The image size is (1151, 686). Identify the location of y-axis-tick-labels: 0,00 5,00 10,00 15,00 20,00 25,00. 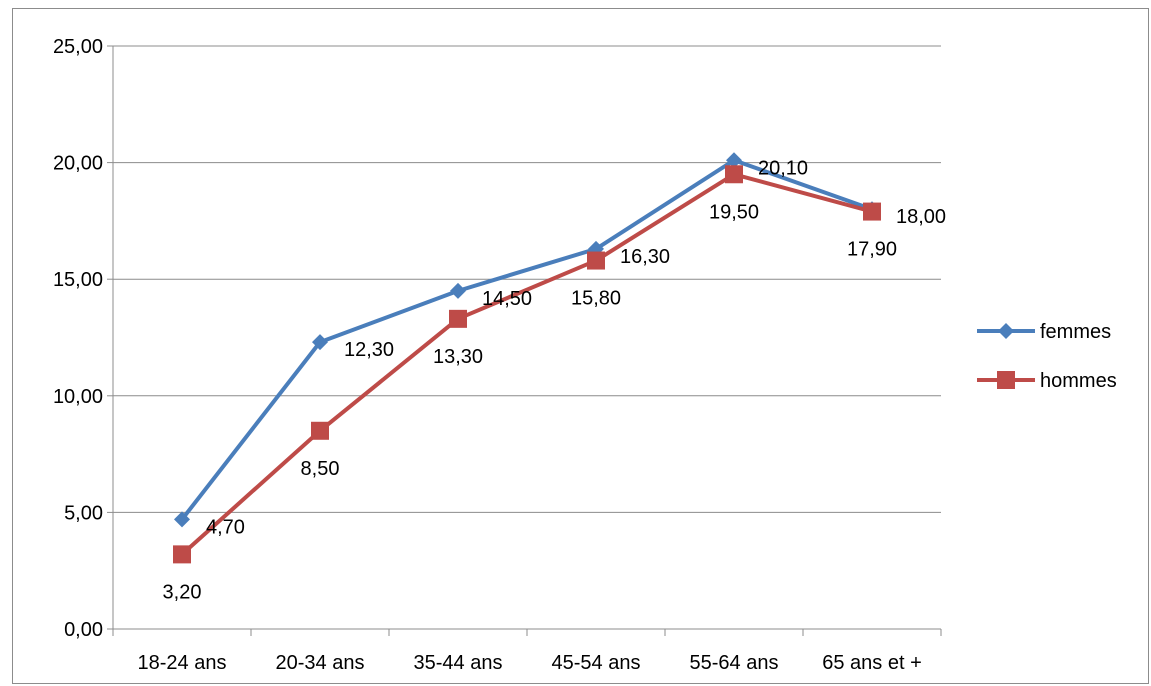
(78, 338).